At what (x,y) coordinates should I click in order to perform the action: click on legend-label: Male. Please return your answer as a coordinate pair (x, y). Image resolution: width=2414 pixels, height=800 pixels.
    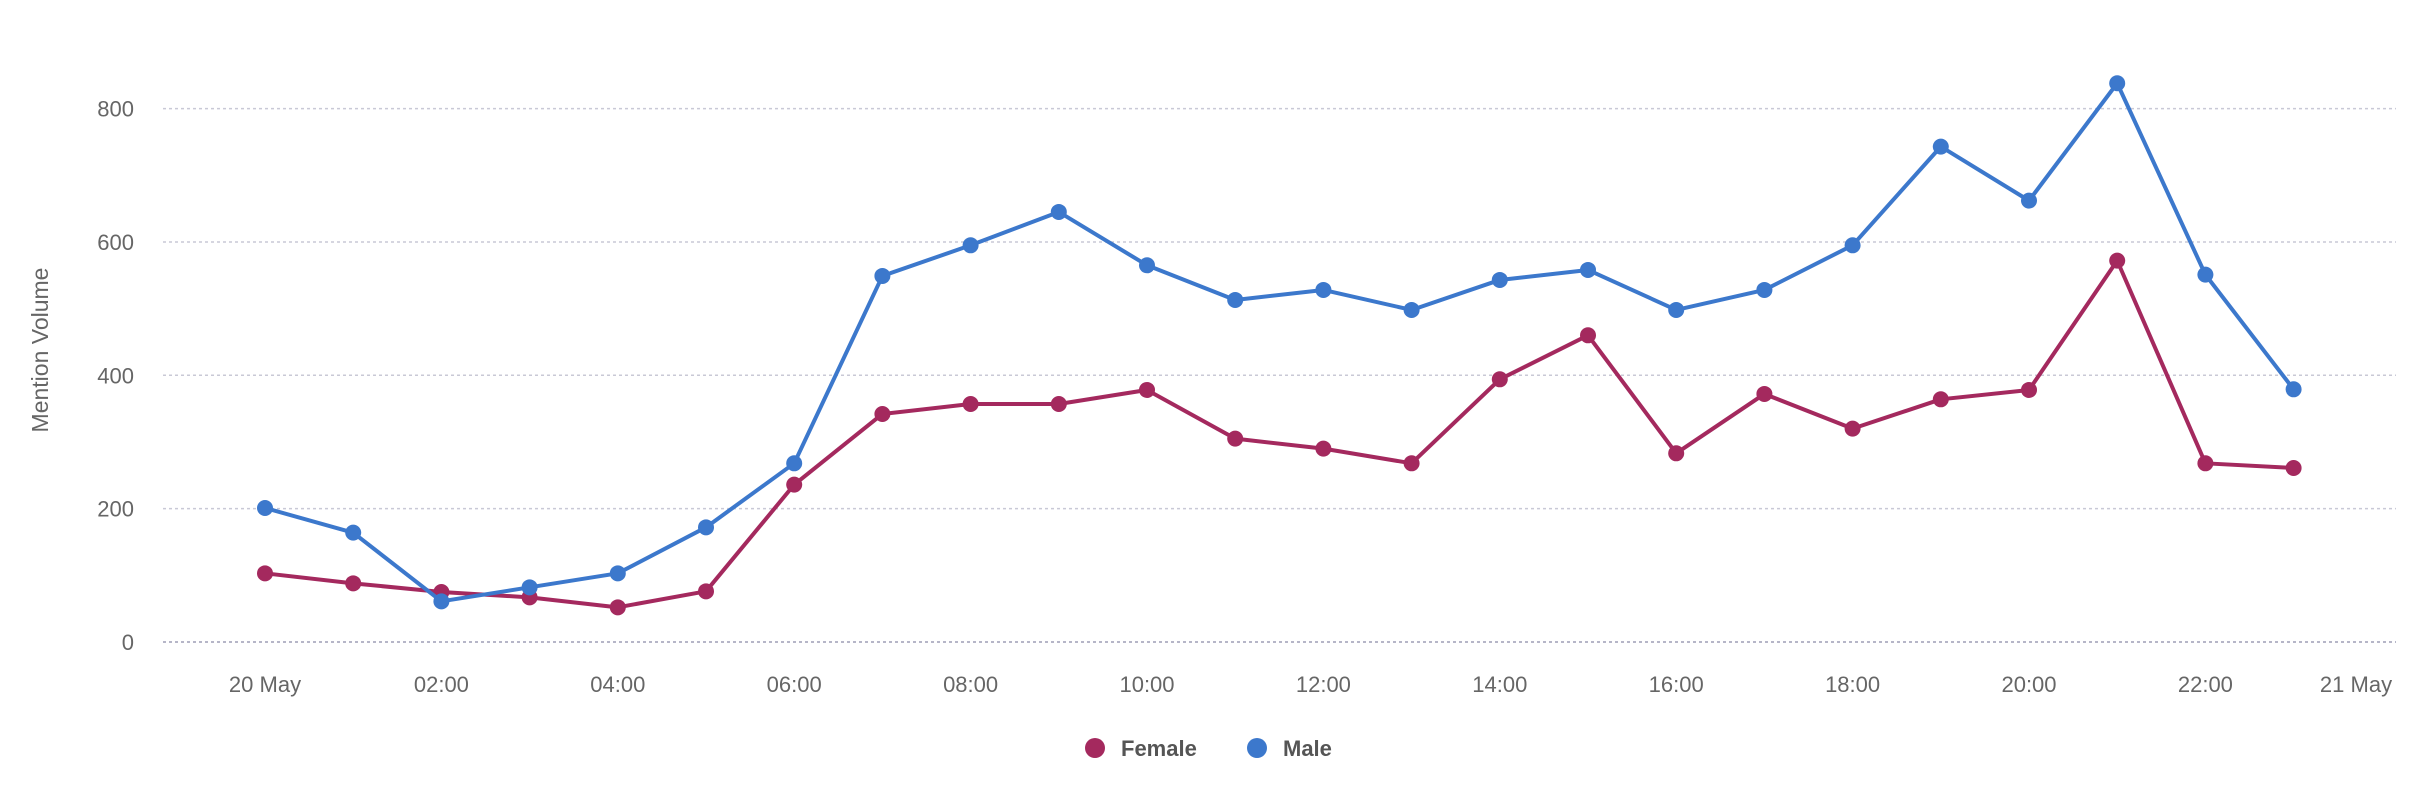
    Looking at the image, I should click on (1307, 748).